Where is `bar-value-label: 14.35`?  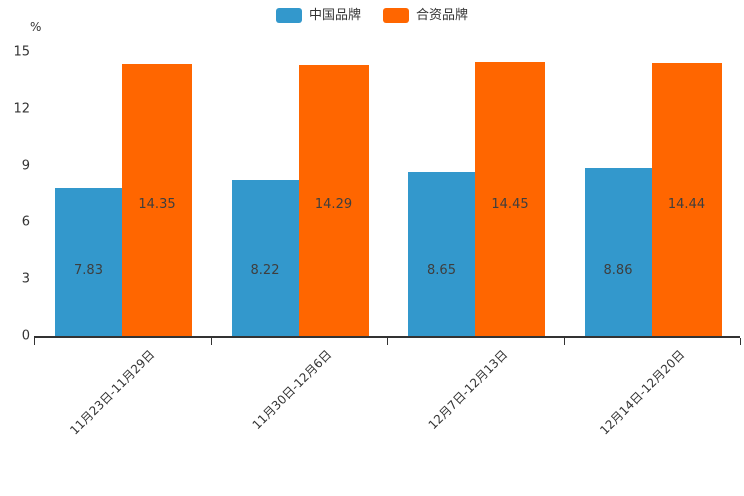
bar-value-label: 14.35 is located at coordinates (157, 204).